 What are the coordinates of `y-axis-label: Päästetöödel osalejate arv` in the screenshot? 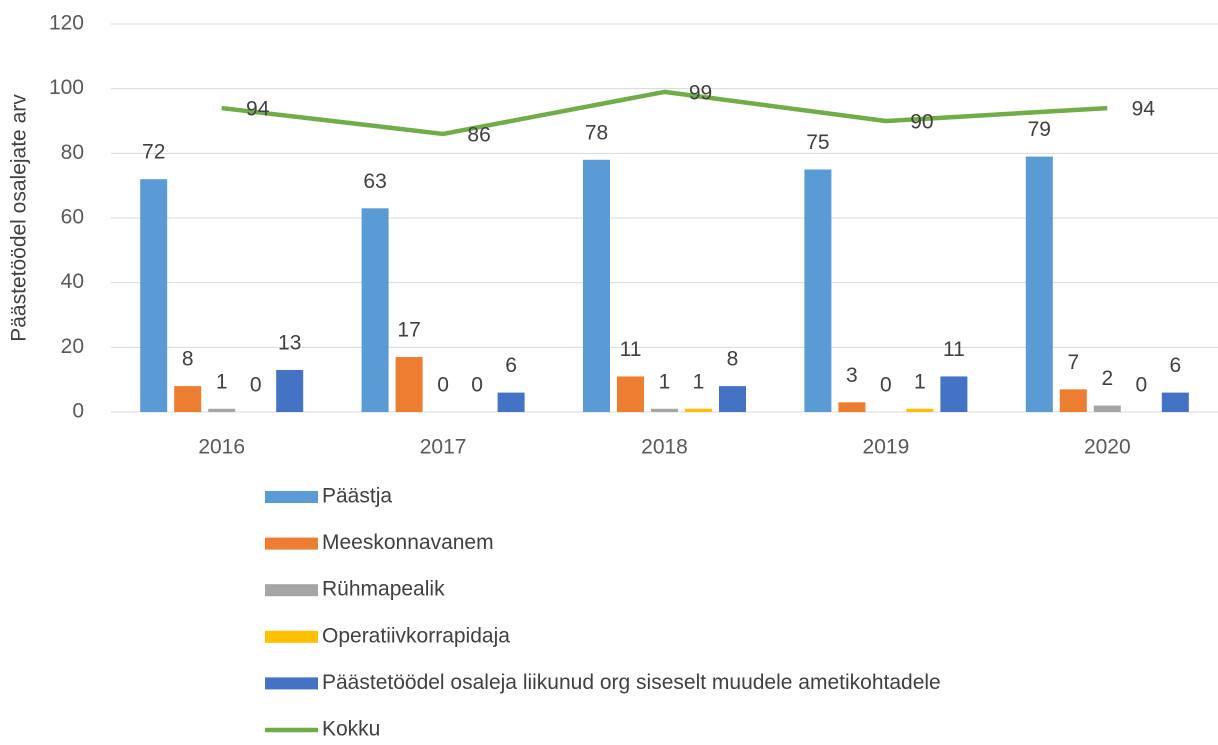 It's located at (19, 218).